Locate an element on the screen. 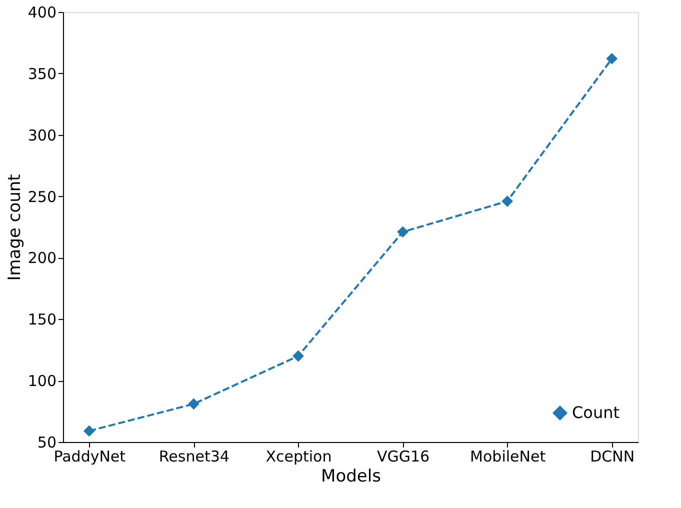  y-tick-label: 200 is located at coordinates (42, 258).